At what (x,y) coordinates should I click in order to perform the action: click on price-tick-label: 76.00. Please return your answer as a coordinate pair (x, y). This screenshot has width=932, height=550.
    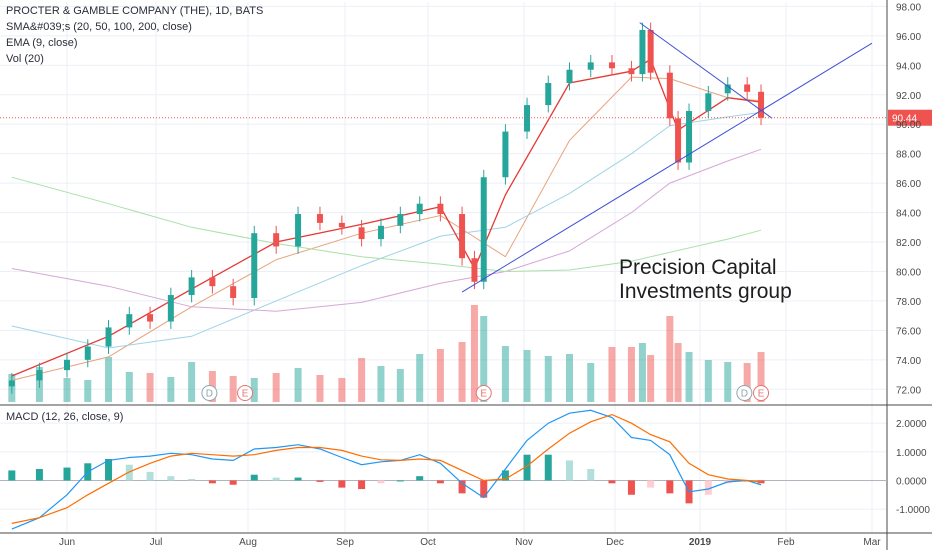
    Looking at the image, I should click on (908, 331).